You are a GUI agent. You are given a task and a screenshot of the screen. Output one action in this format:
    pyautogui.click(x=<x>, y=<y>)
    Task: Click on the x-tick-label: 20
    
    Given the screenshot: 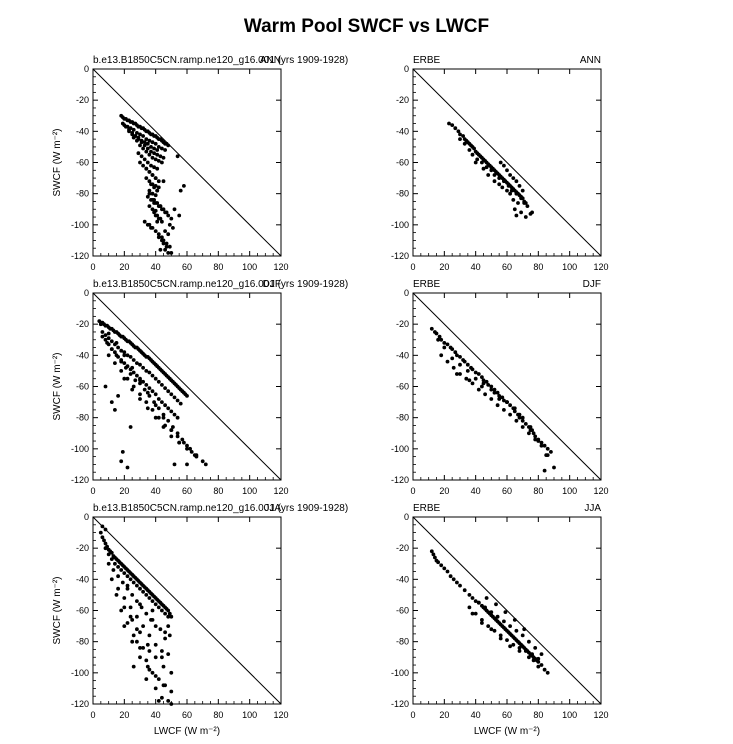 What is the action you would take?
    pyautogui.click(x=124, y=267)
    